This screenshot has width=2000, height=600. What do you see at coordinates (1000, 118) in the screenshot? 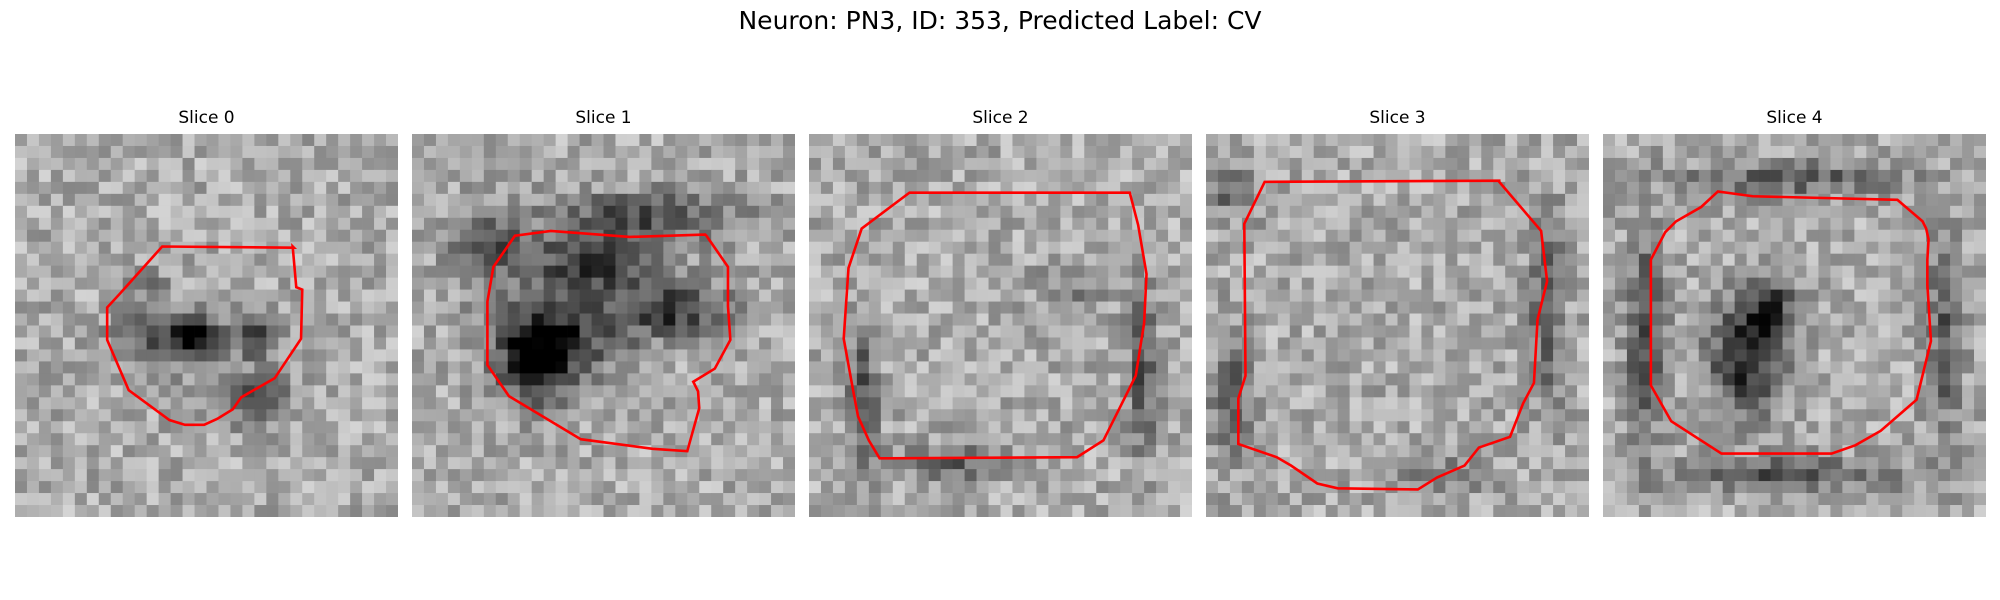
I see `slice-title-2: Slice 2` at bounding box center [1000, 118].